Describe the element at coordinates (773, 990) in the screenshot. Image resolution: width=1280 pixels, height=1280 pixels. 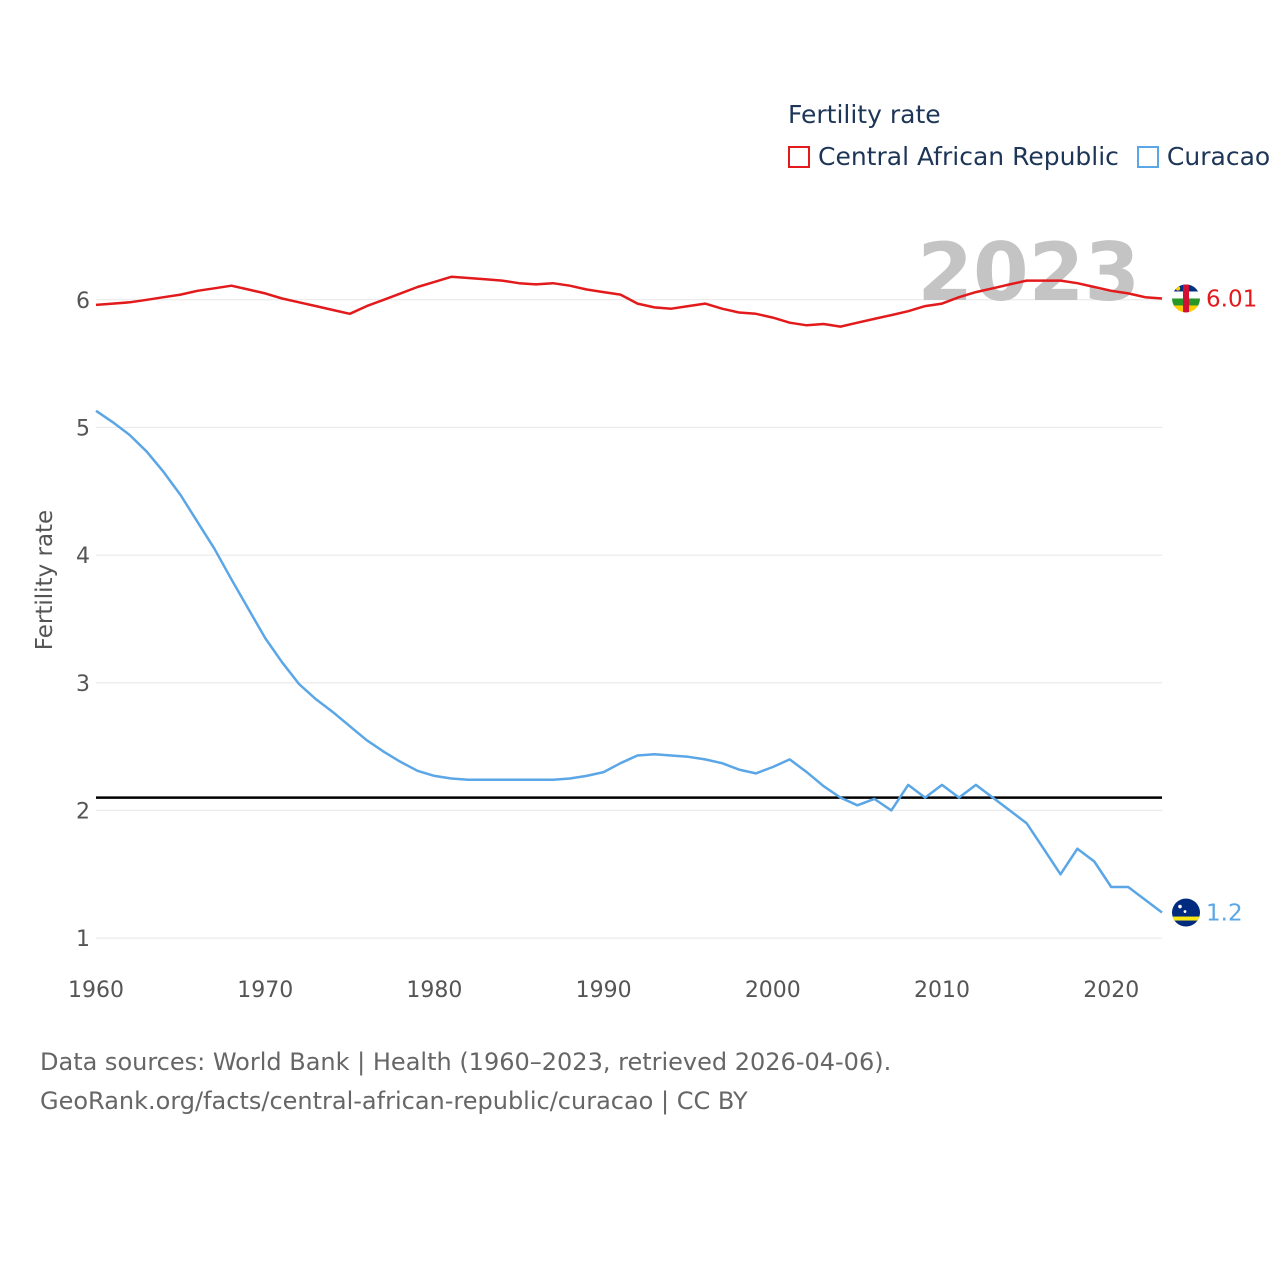
I see `x-tick-label-2000: 2000` at that location.